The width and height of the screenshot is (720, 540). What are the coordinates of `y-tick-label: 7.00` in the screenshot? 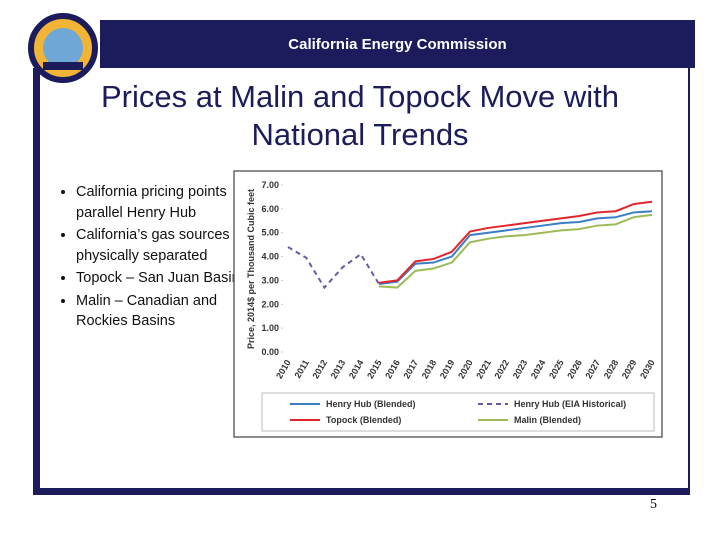 It's located at (270, 185).